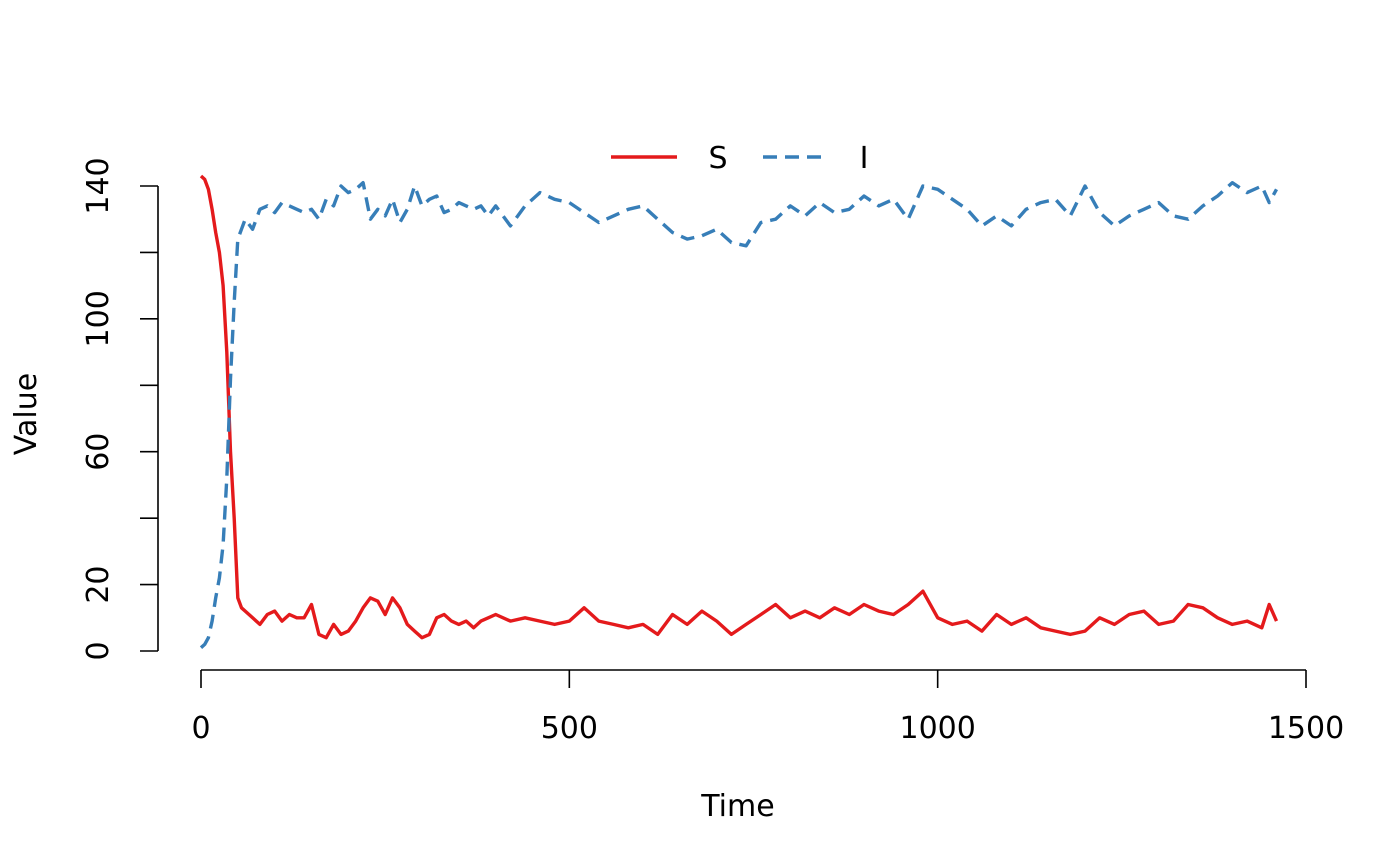  What do you see at coordinates (119, 409) in the screenshot?
I see `y-ticks: 0 20 60 100 140` at bounding box center [119, 409].